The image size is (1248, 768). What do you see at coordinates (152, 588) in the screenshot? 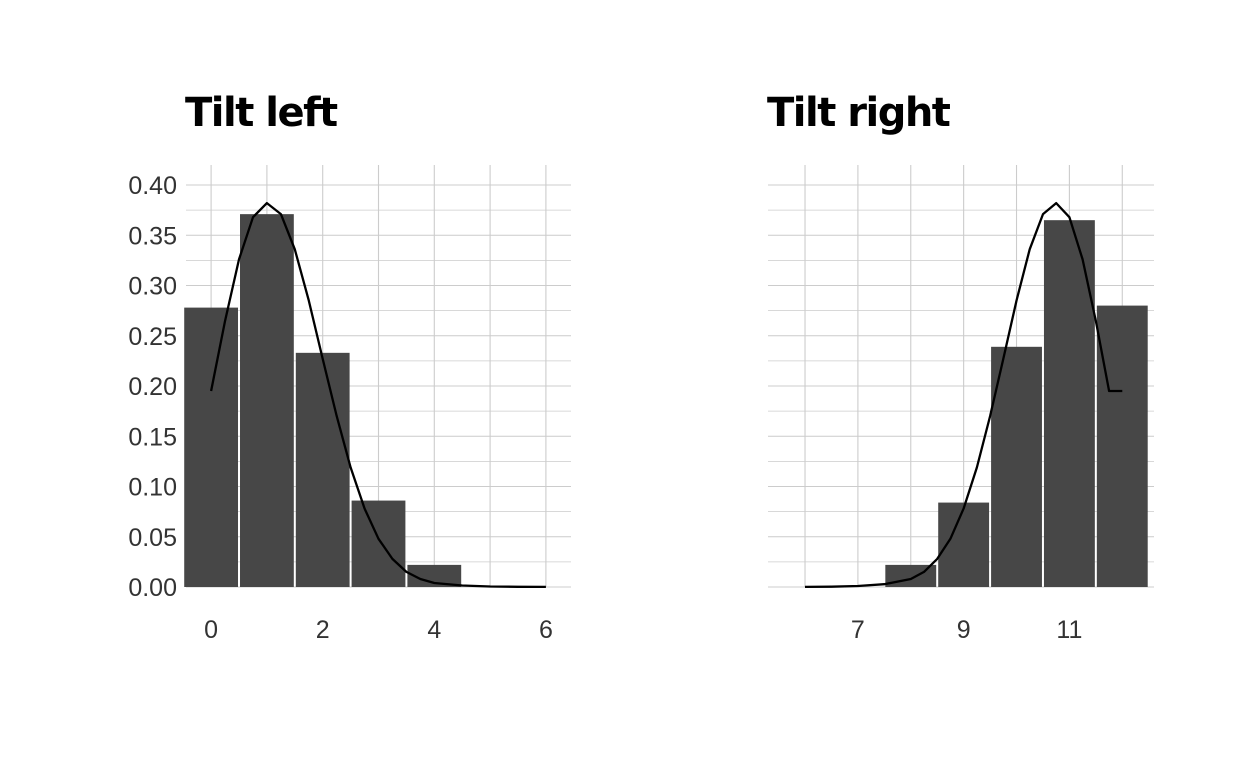
I see `y-tick-label: 0.00` at bounding box center [152, 588].